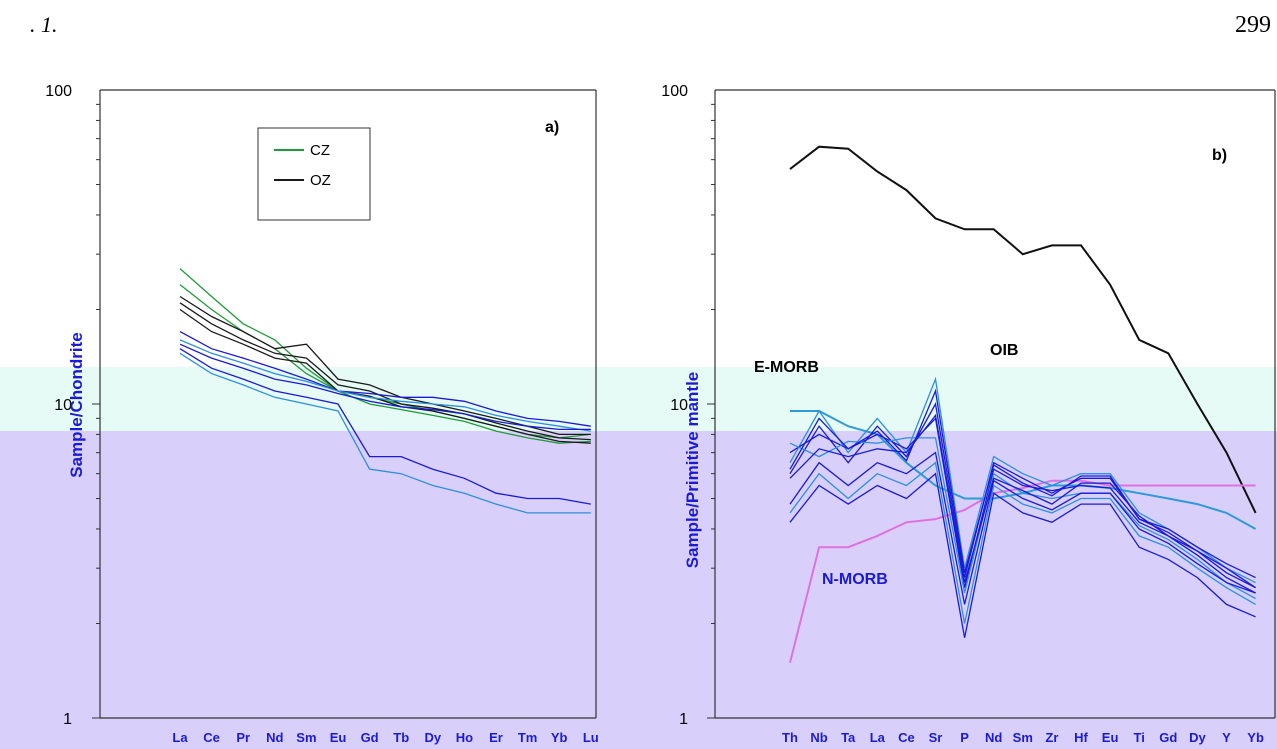  What do you see at coordinates (320, 180) in the screenshot?
I see `legend-label: OZ` at bounding box center [320, 180].